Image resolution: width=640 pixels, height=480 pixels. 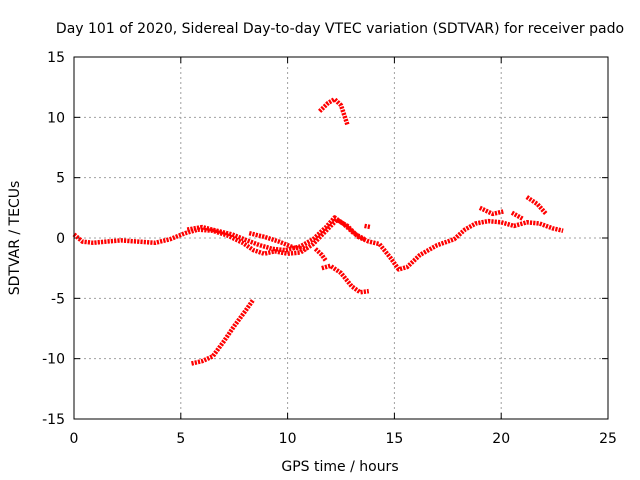 What do you see at coordinates (53, 420) in the screenshot?
I see `y-tick-label: -15` at bounding box center [53, 420].